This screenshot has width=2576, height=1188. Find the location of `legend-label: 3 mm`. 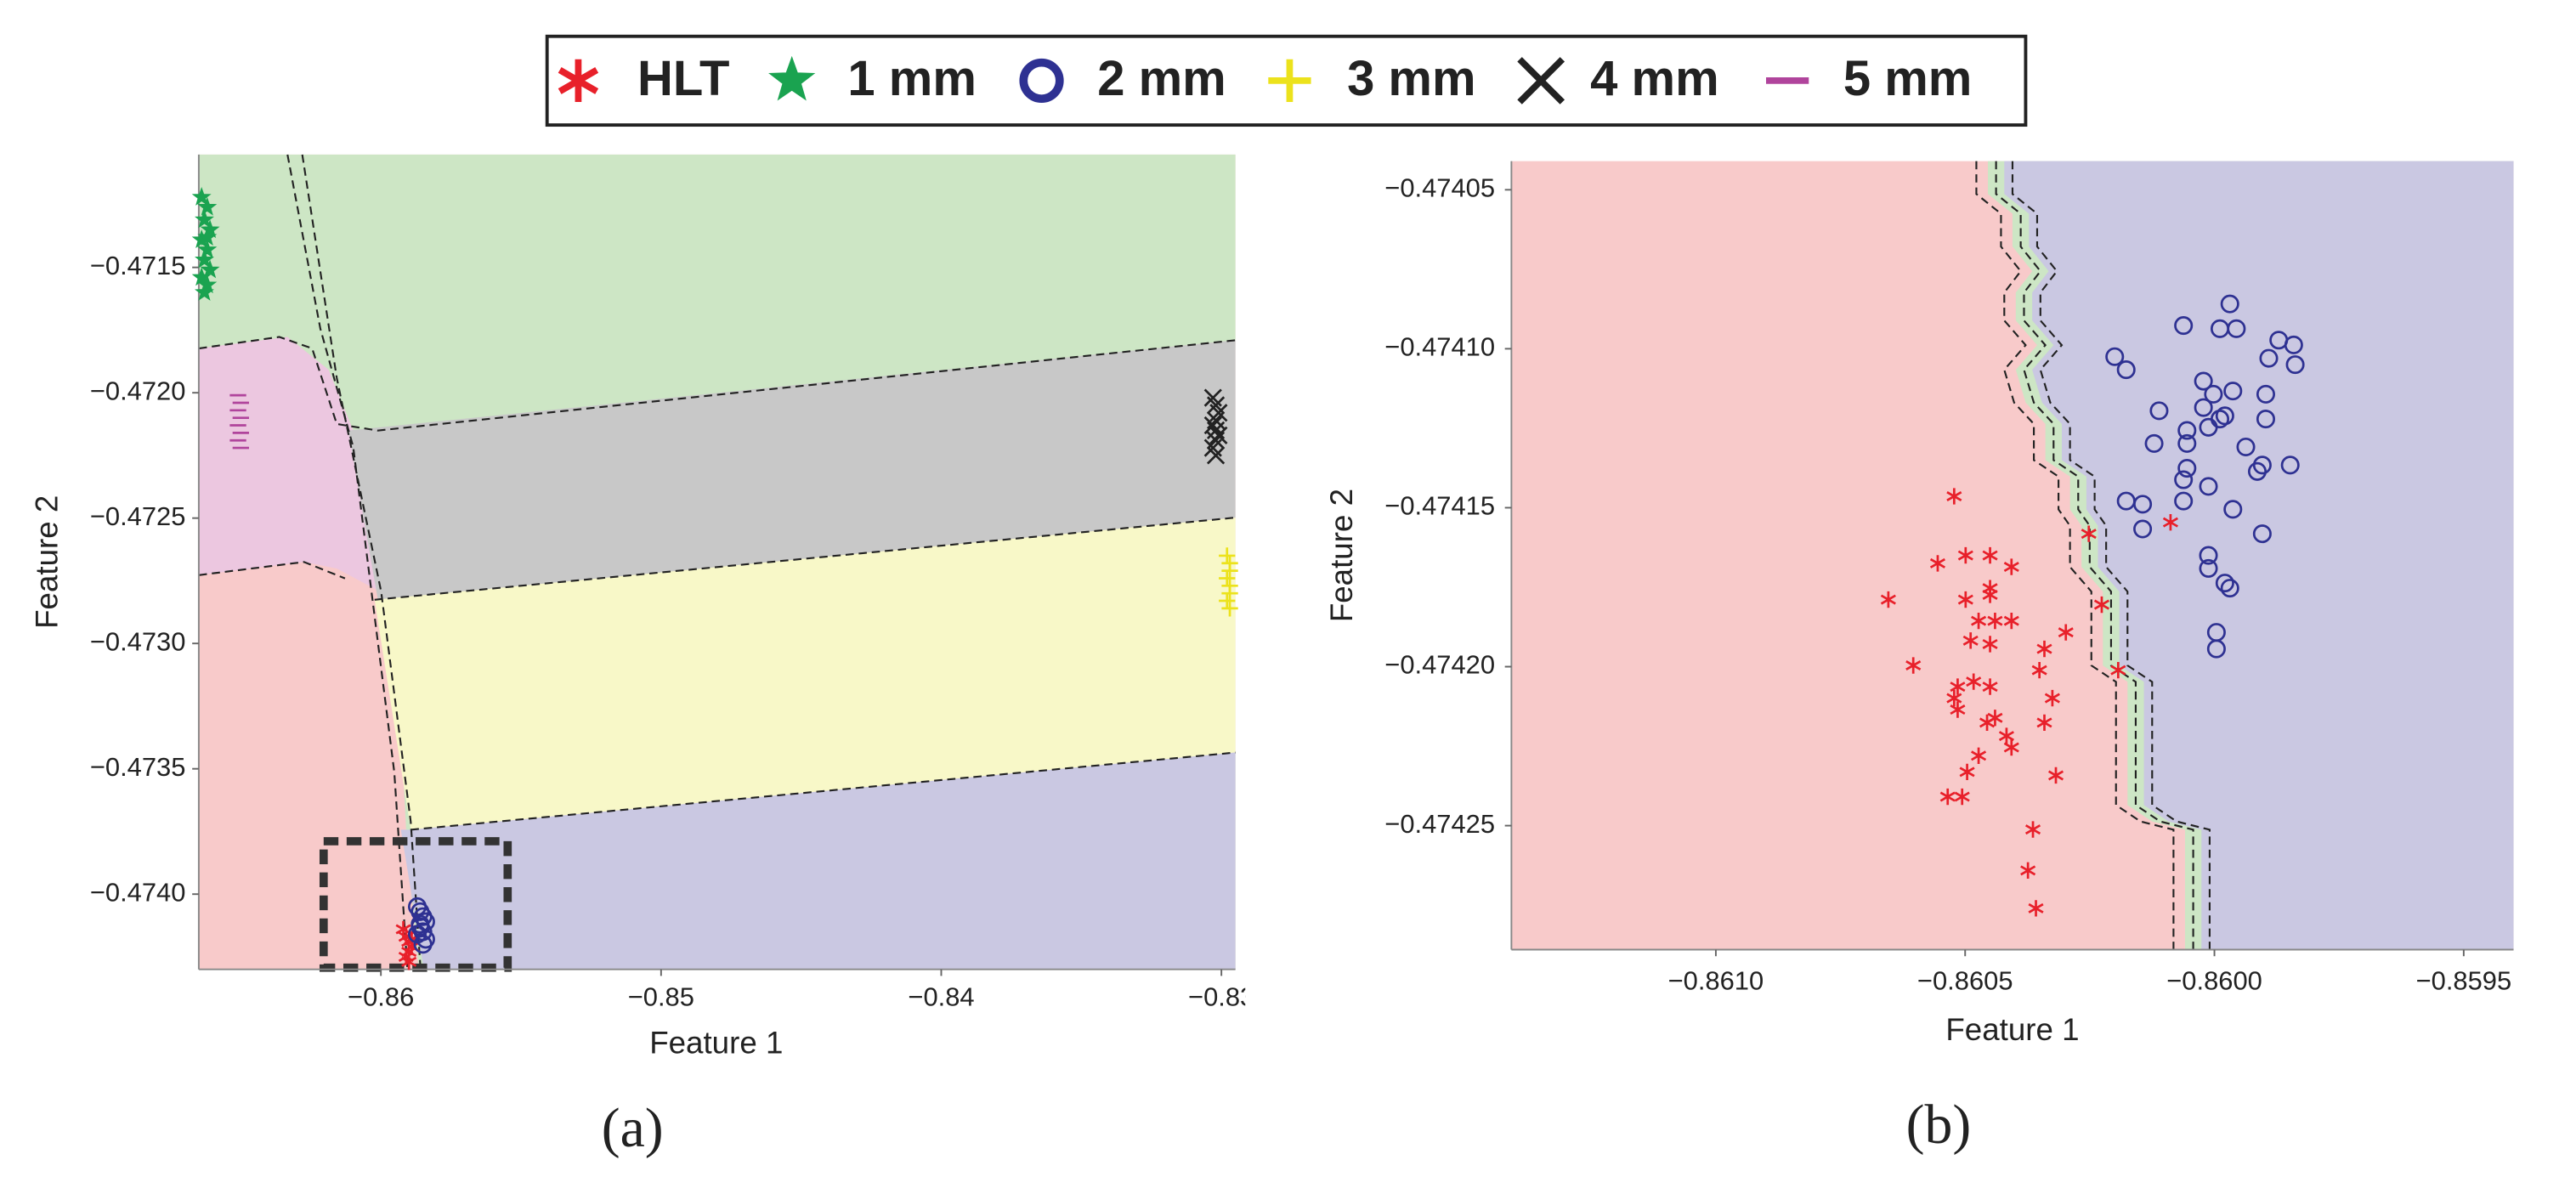

legend-label: 3 mm is located at coordinates (1411, 79).